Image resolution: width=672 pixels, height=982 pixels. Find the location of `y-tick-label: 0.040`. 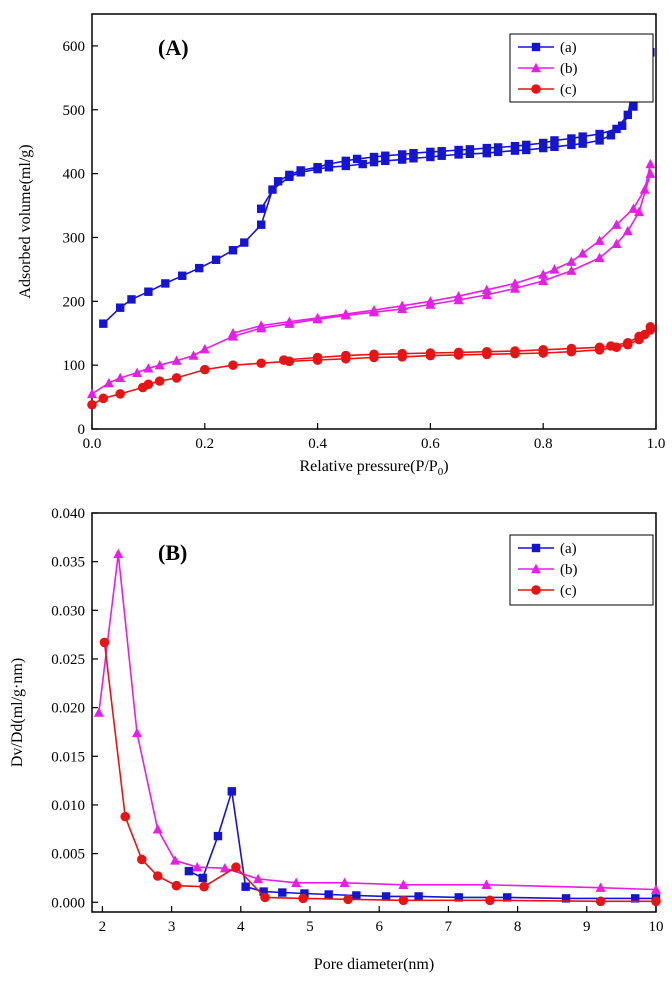

y-tick-label: 0.040 is located at coordinates (68, 514).